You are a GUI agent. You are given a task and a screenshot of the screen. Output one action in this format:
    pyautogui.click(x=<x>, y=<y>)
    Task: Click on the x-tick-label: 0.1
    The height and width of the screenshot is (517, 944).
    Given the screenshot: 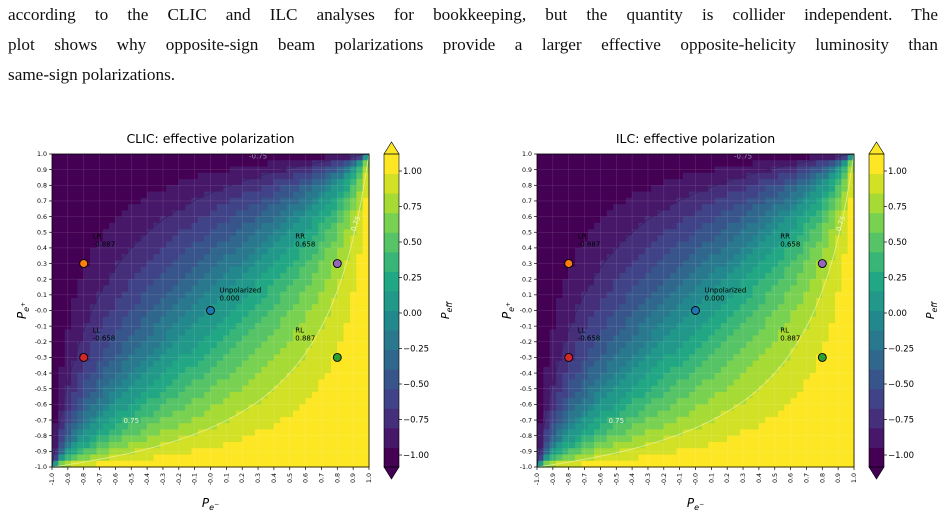 What is the action you would take?
    pyautogui.click(x=711, y=478)
    